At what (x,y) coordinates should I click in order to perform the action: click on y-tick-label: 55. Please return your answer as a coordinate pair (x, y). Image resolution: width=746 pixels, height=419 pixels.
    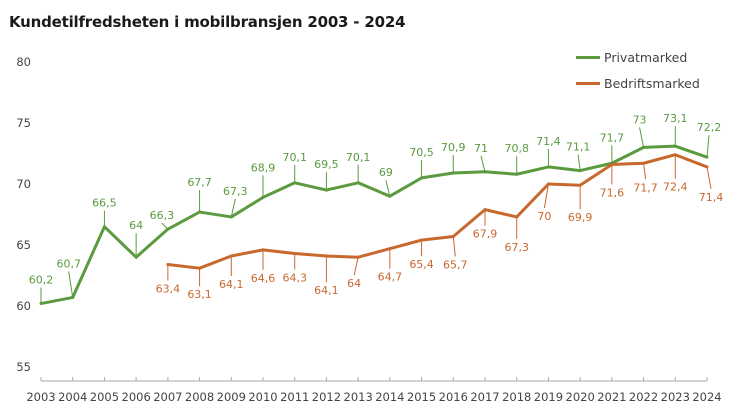
    Looking at the image, I should click on (23, 367).